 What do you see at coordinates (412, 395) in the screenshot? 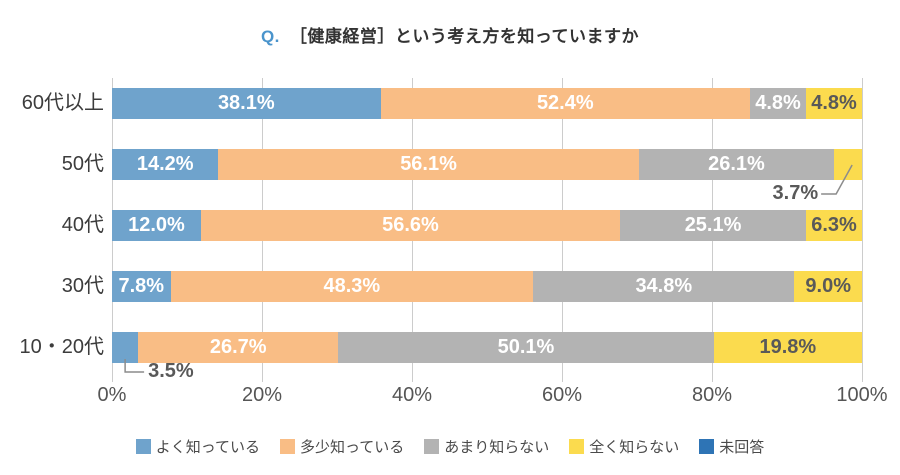
I see `x-axis-tick-label: 40%` at bounding box center [412, 395].